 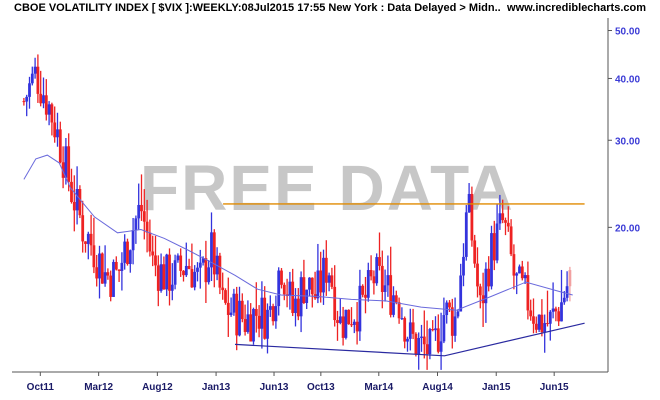 What do you see at coordinates (41, 387) in the screenshot?
I see `x-tick-label: Oct11` at bounding box center [41, 387].